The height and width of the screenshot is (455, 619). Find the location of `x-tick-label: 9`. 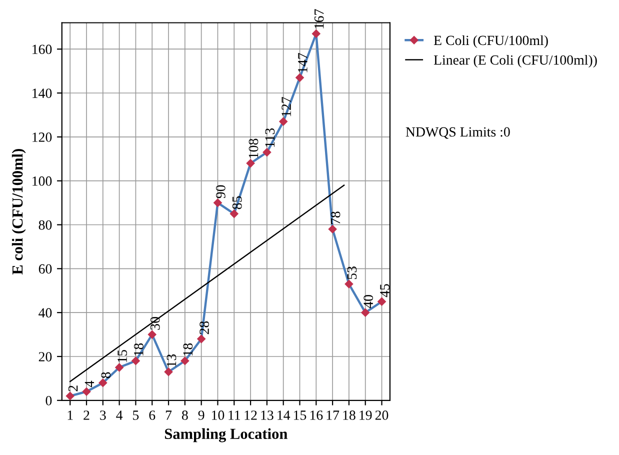

x-tick-label: 9 is located at coordinates (201, 415).